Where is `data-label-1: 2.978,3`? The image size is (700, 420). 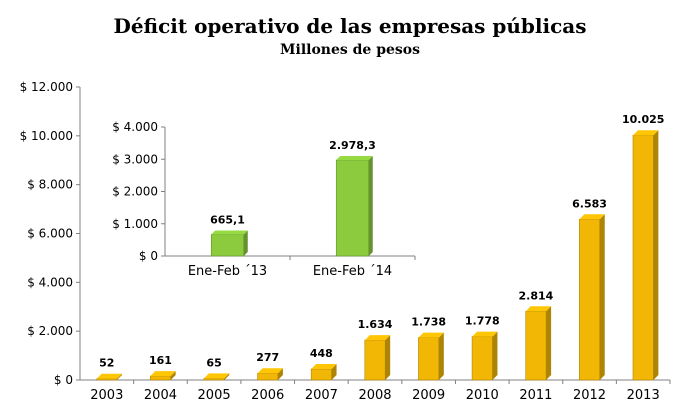
data-label-1: 2.978,3 is located at coordinates (352, 145).